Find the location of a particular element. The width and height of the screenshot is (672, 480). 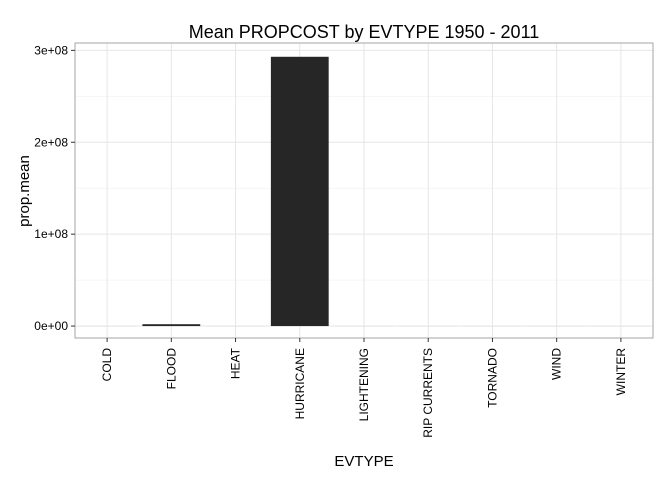

y-tick-label: 1e+08 is located at coordinates (51, 234).